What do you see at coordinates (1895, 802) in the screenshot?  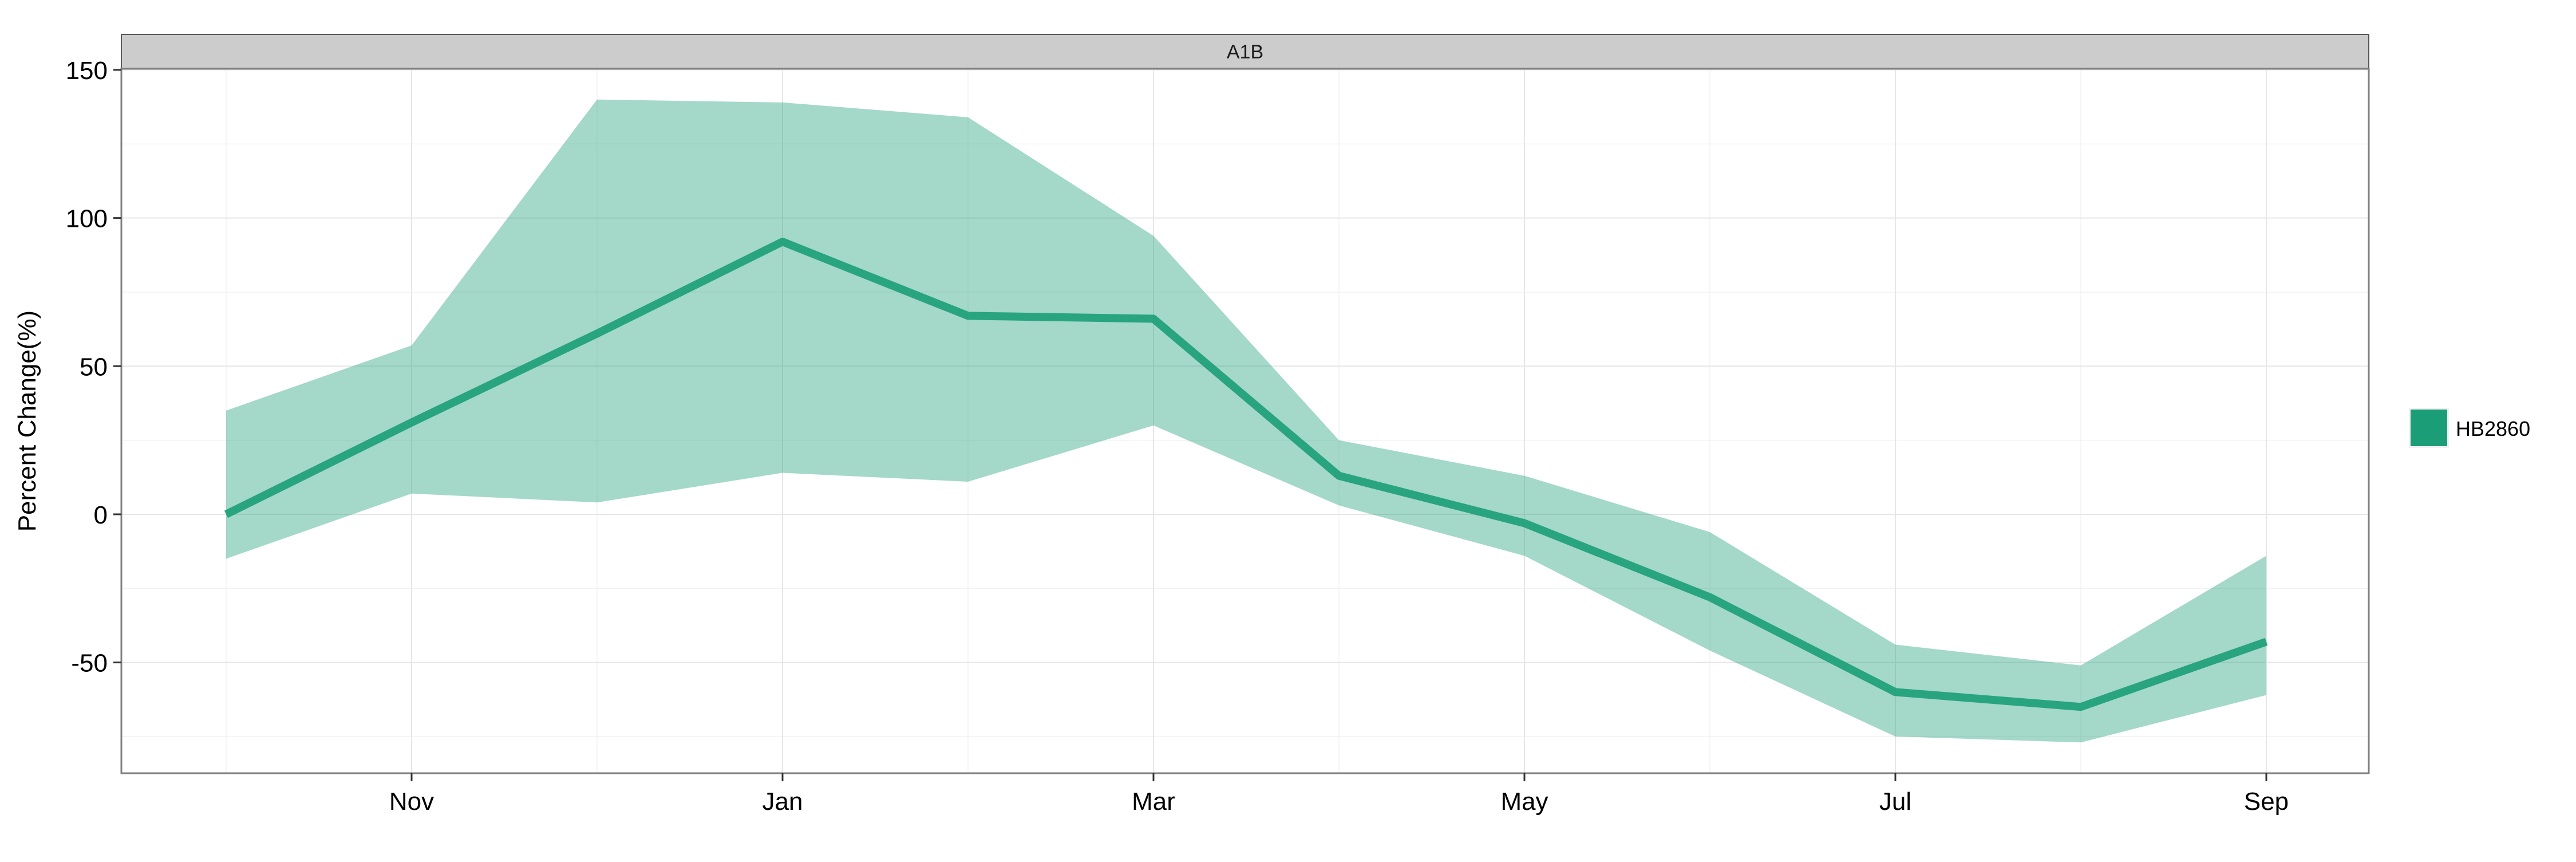 I see `x-tick-label: Jul` at bounding box center [1895, 802].